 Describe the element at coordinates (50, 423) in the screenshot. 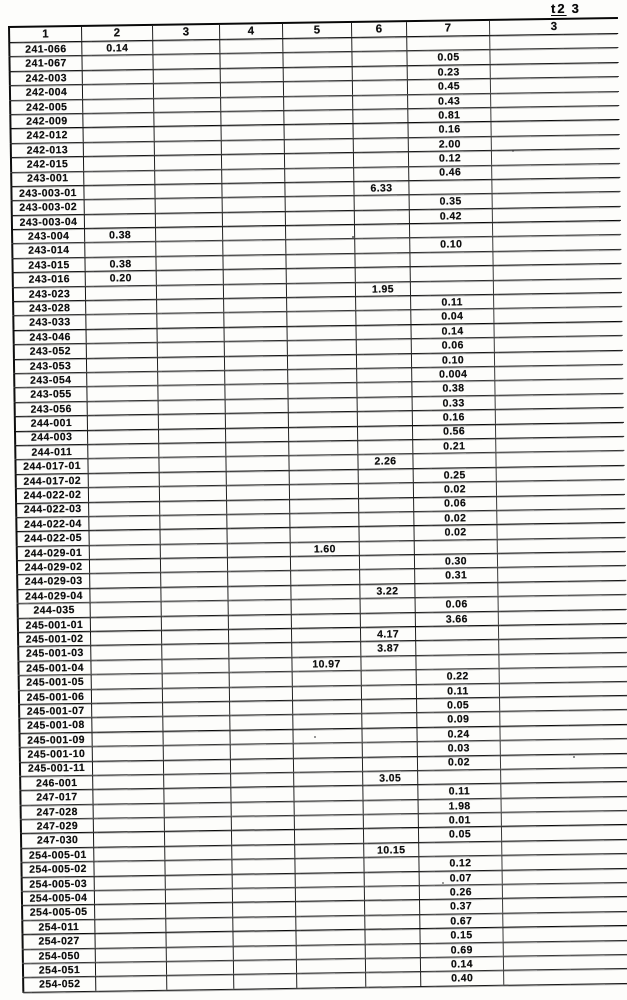

I see `row-label: 244-001` at that location.